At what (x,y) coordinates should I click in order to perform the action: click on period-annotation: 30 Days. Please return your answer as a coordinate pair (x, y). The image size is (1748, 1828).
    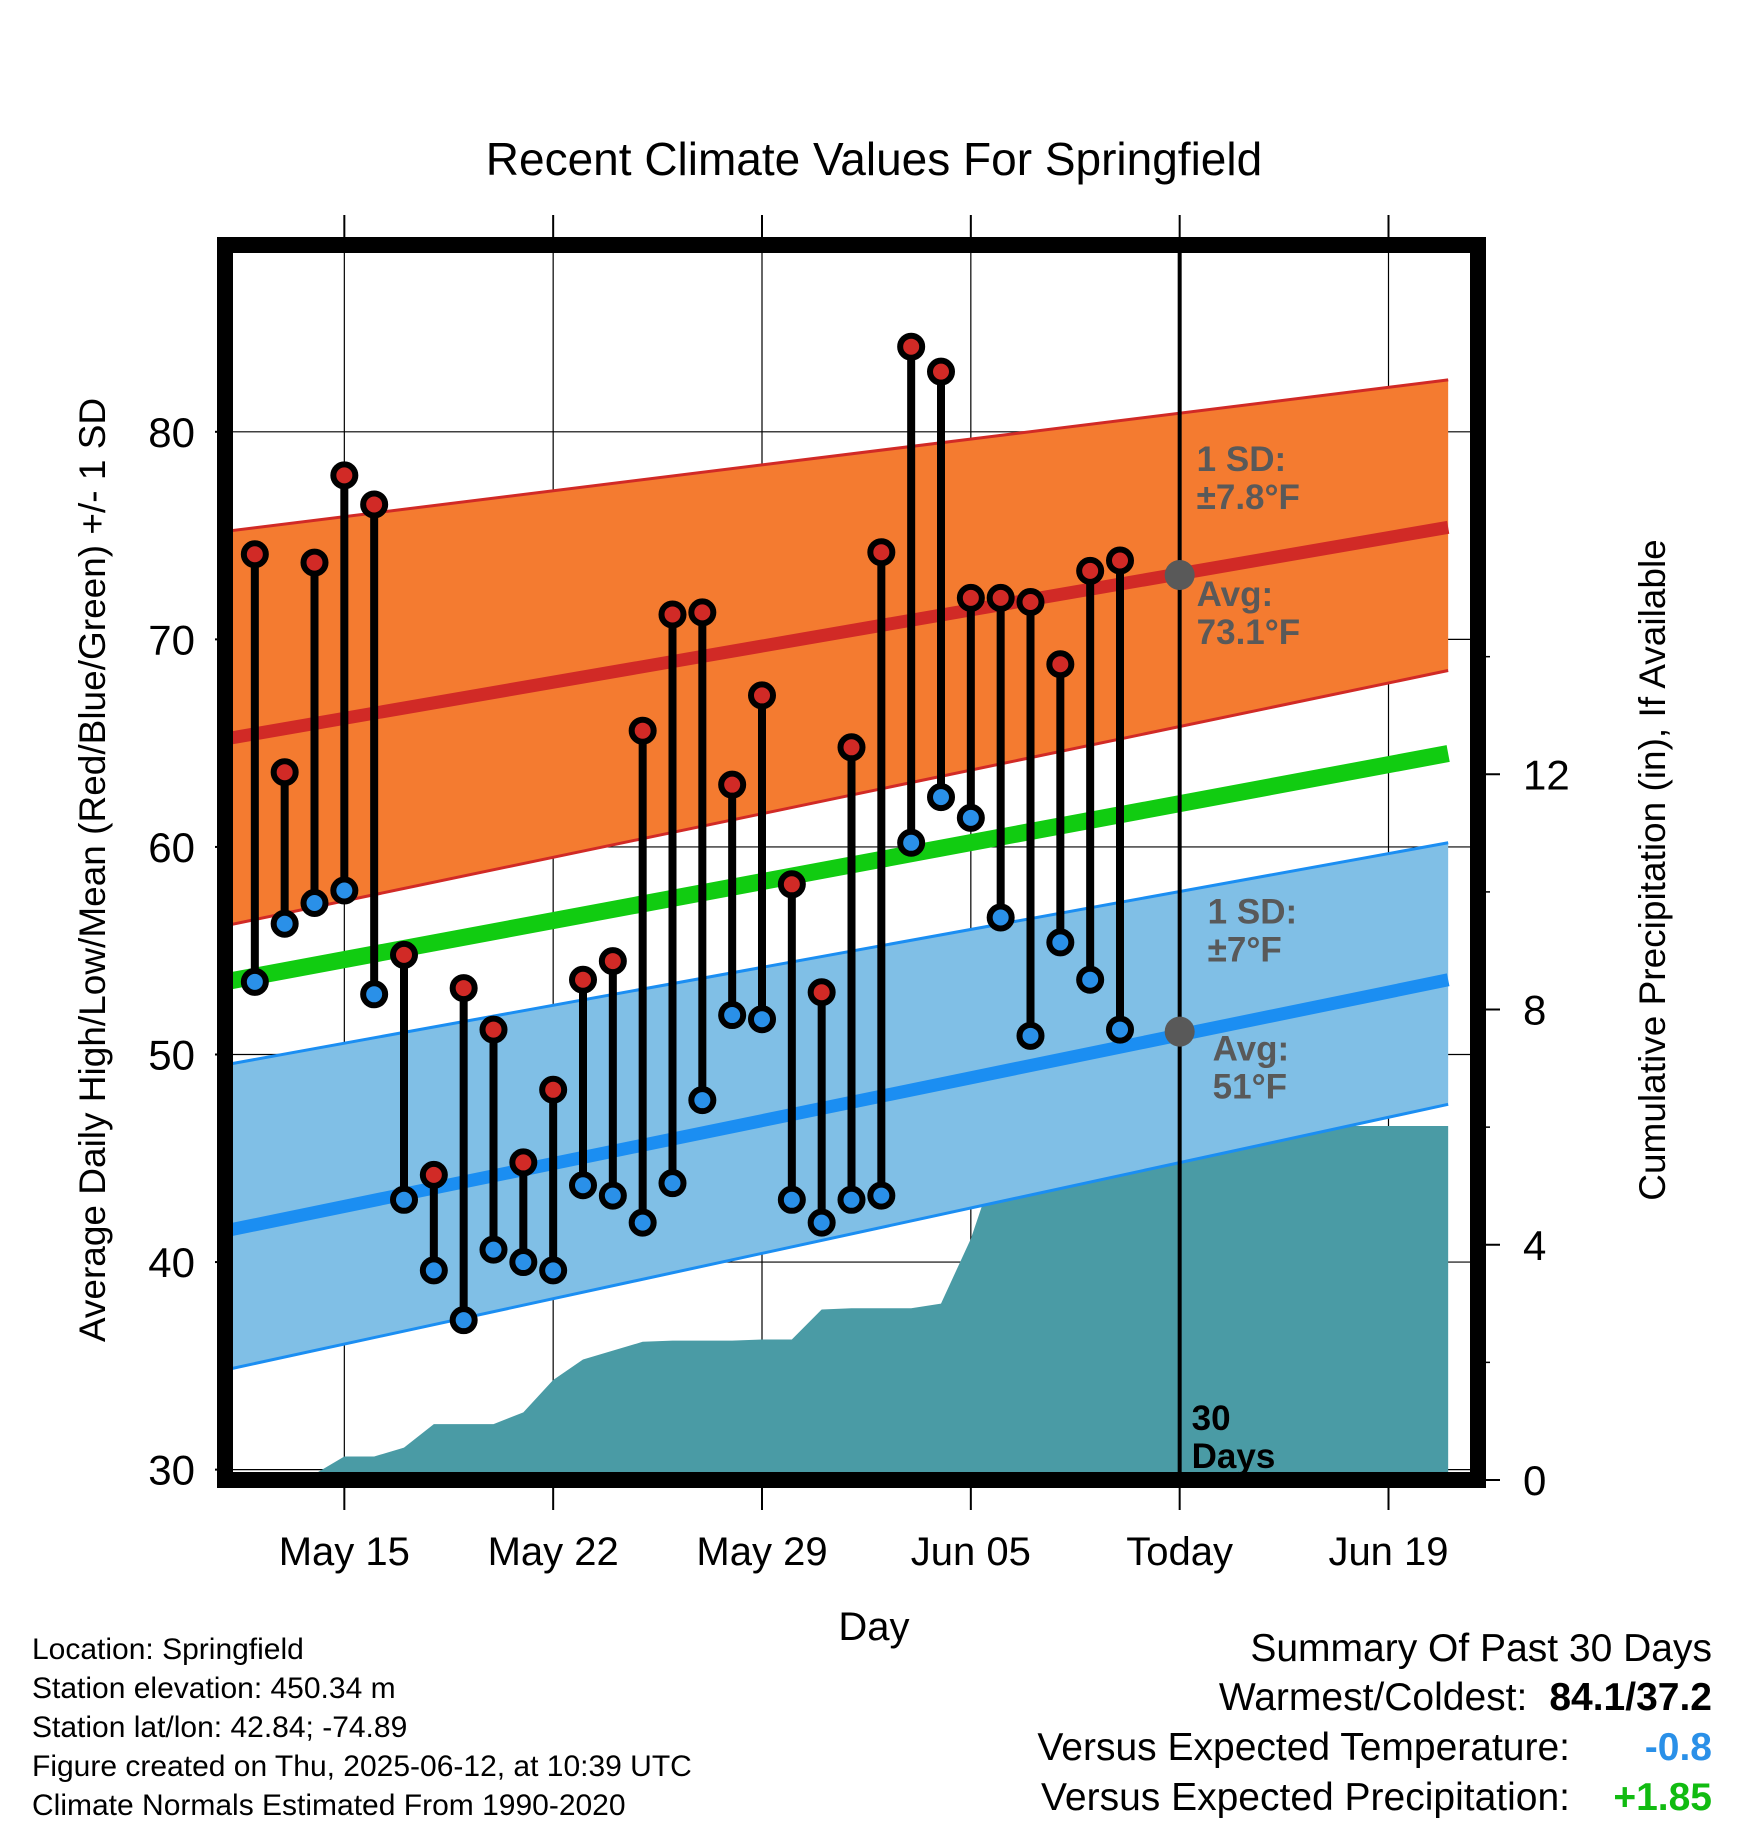
    Looking at the image, I should click on (1234, 1437).